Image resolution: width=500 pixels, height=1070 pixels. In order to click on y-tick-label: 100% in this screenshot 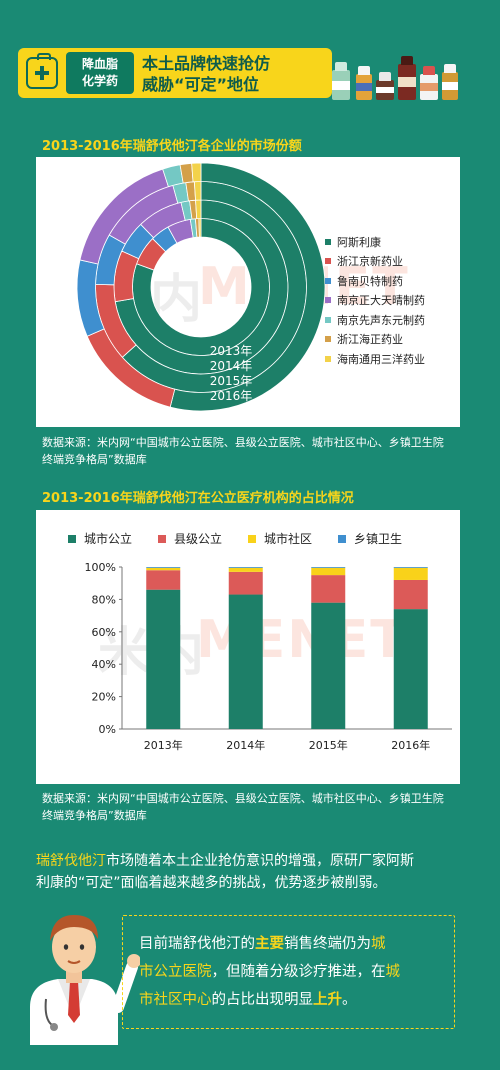, I will do `click(100, 567)`.